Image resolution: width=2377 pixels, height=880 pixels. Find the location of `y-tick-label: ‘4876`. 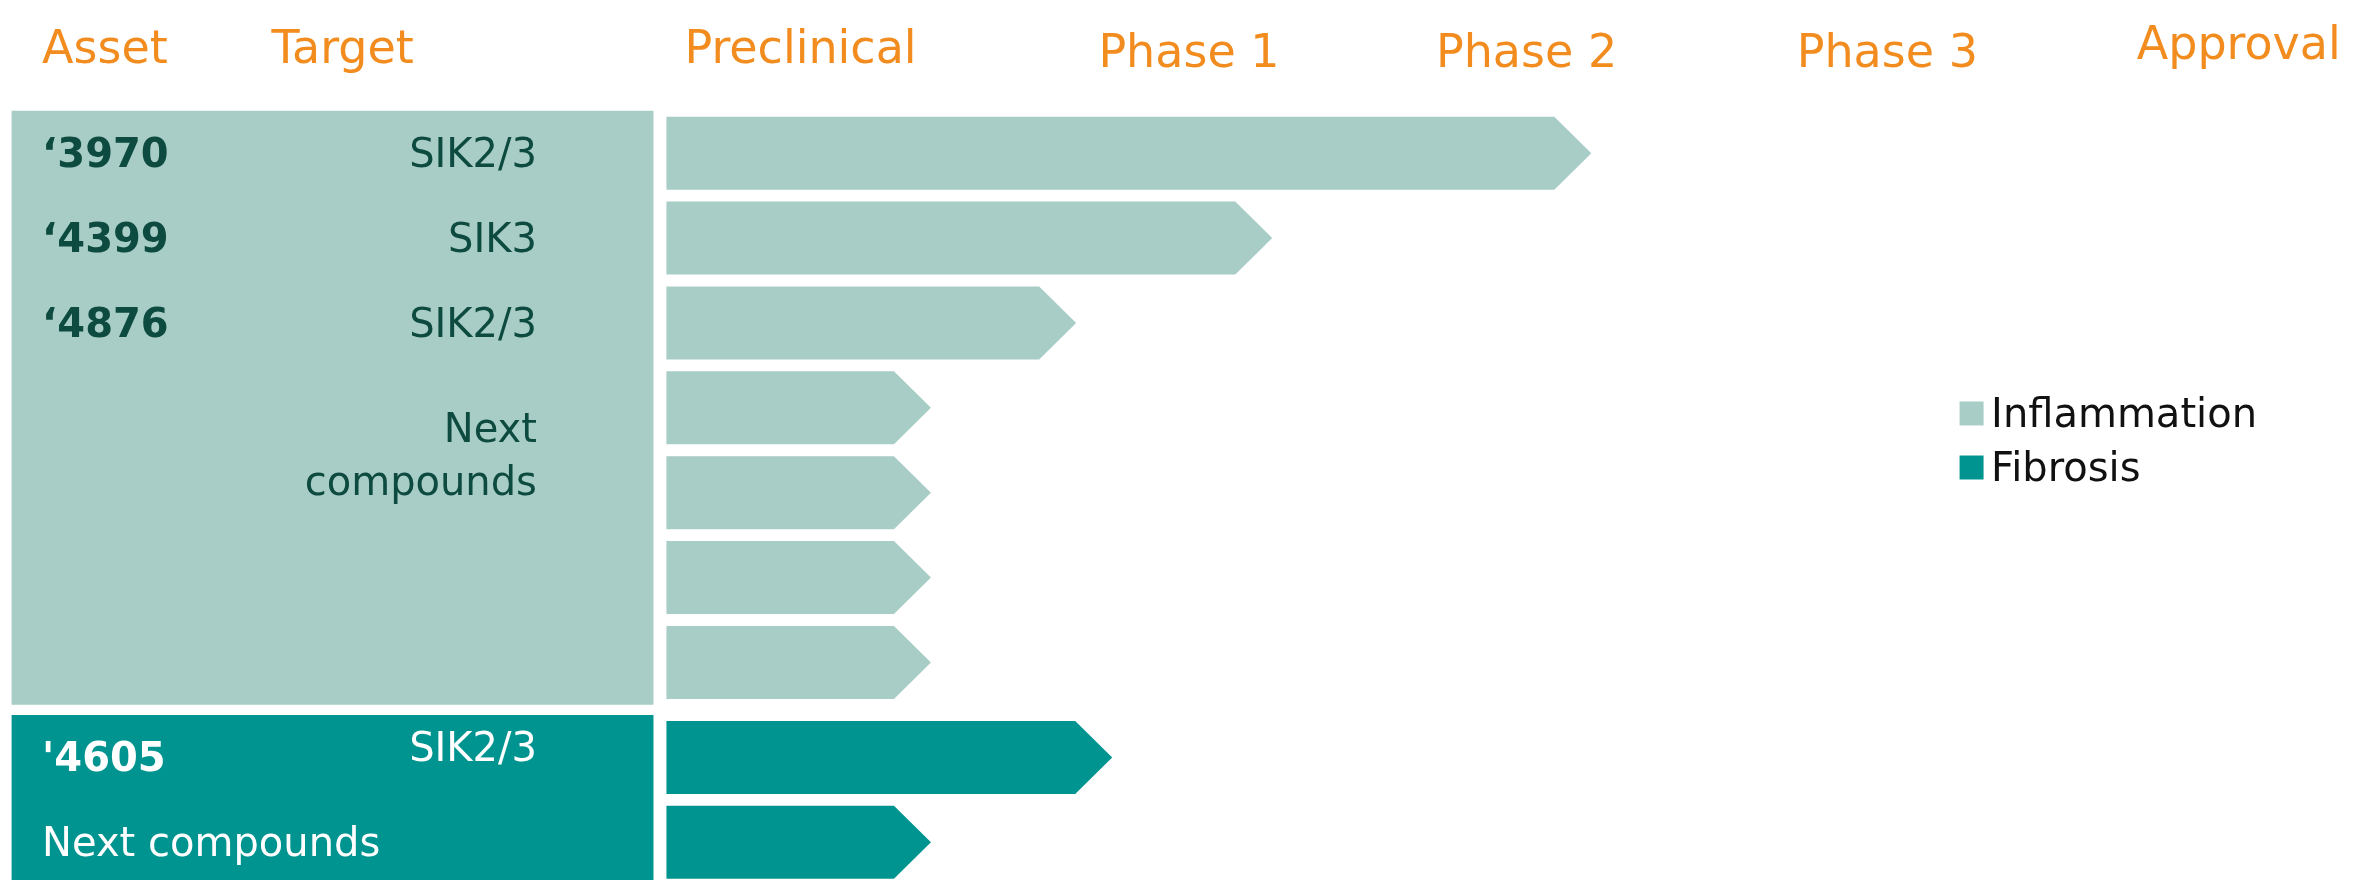

y-tick-label: ‘4876 is located at coordinates (105, 322).